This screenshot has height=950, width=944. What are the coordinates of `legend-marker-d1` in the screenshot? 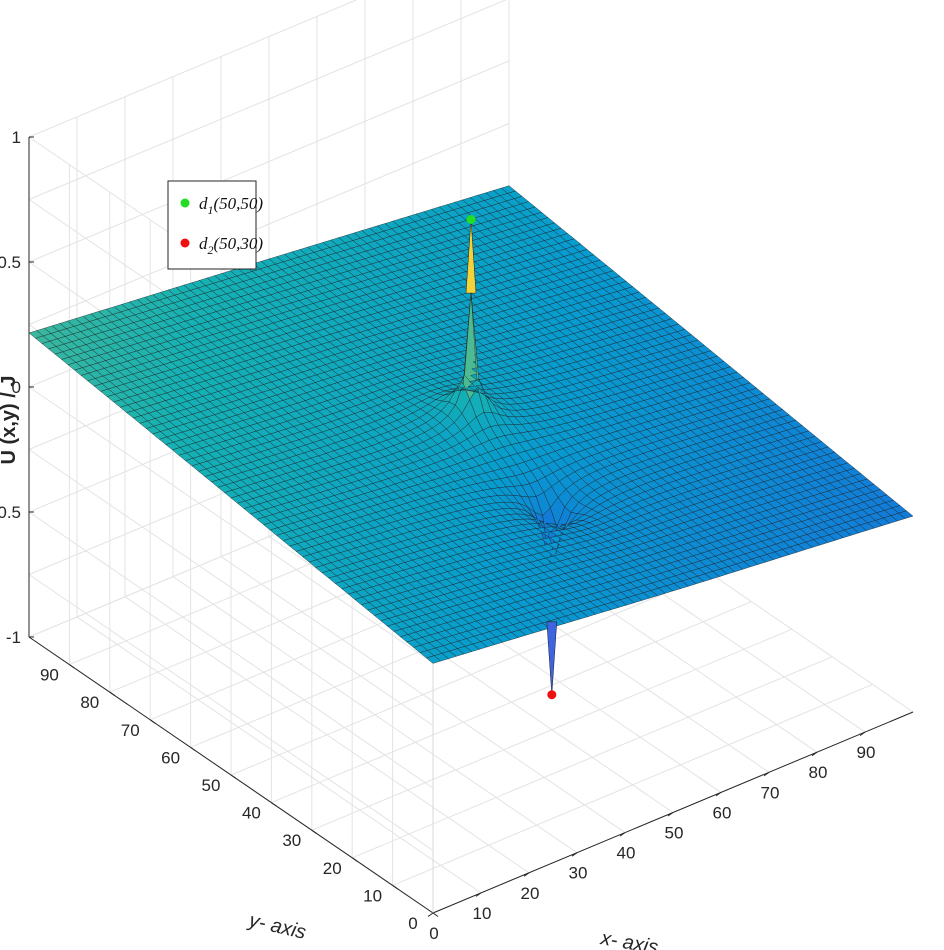 It's located at (185, 203).